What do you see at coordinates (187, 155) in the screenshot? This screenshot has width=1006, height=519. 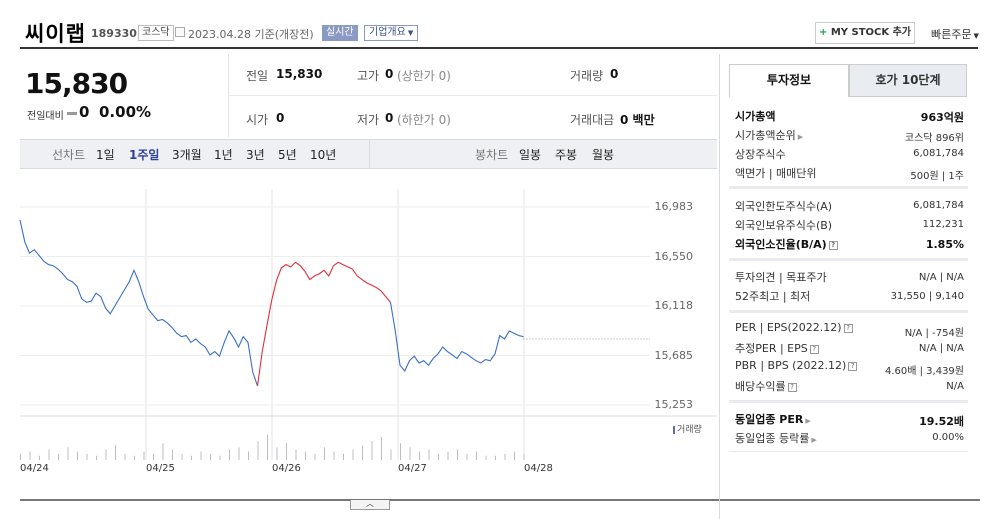 I see `tab-period-2: 3개월` at bounding box center [187, 155].